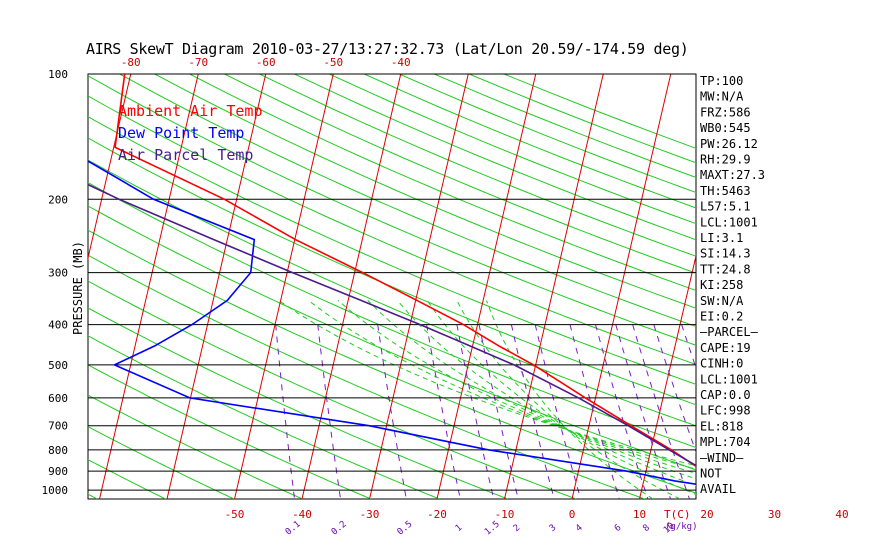 This screenshot has width=870, height=560. Describe the element at coordinates (553, 528) in the screenshot. I see `mixing-ratio-tick-label: 3` at that location.